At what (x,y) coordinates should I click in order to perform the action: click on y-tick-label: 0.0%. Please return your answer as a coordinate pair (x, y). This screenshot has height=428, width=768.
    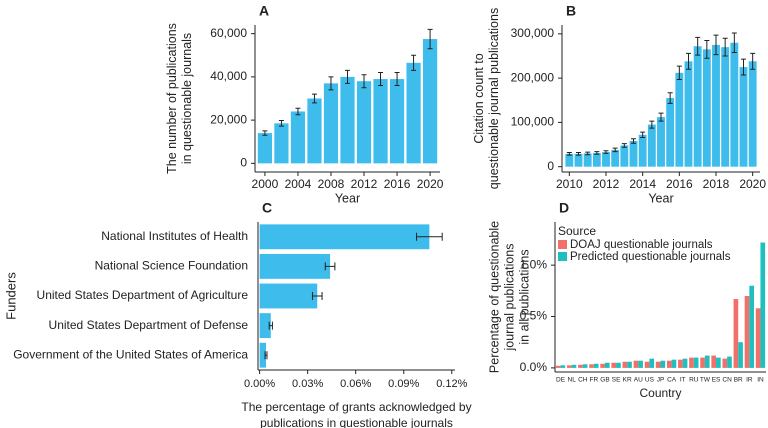
    Looking at the image, I should click on (534, 367).